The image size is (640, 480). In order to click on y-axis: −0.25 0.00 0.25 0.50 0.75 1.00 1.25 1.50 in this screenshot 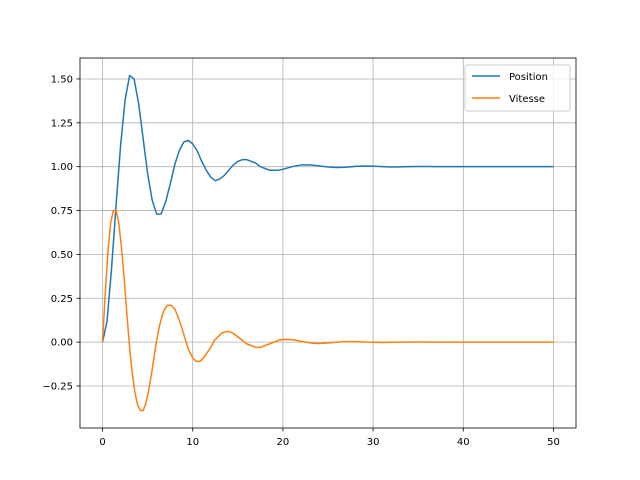, I will do `click(61, 233)`.